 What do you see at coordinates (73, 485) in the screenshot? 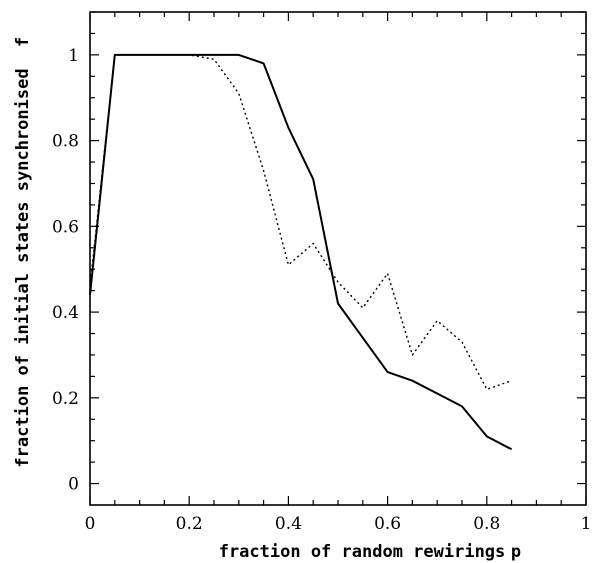
I see `y-tick-label: 0` at bounding box center [73, 485].